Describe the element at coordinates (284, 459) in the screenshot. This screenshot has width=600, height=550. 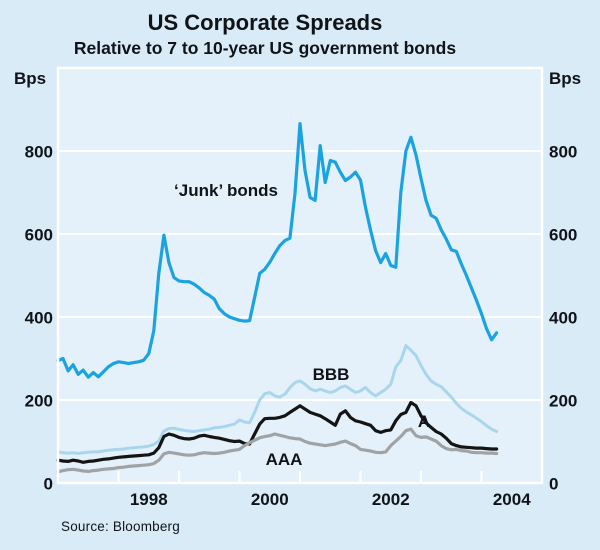
I see `series-label-aaa: AAA` at that location.